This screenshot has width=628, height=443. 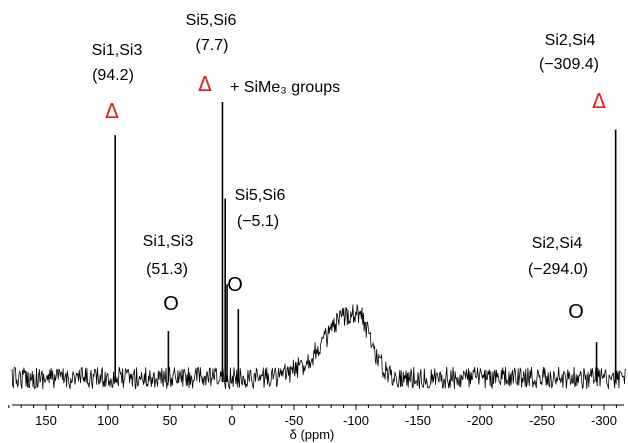 I want to click on annotation-si24-triangle: Si2,Si4 (−309.4) Δ, so click(x=572, y=72).